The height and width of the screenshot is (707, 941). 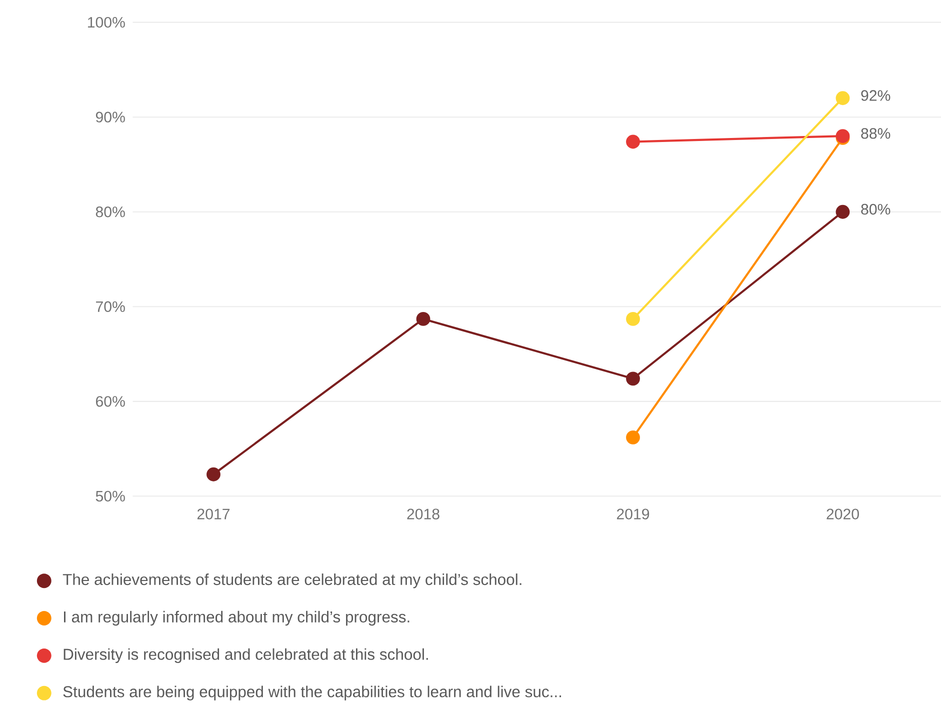 I want to click on y-tick-label: 80%, so click(x=110, y=212).